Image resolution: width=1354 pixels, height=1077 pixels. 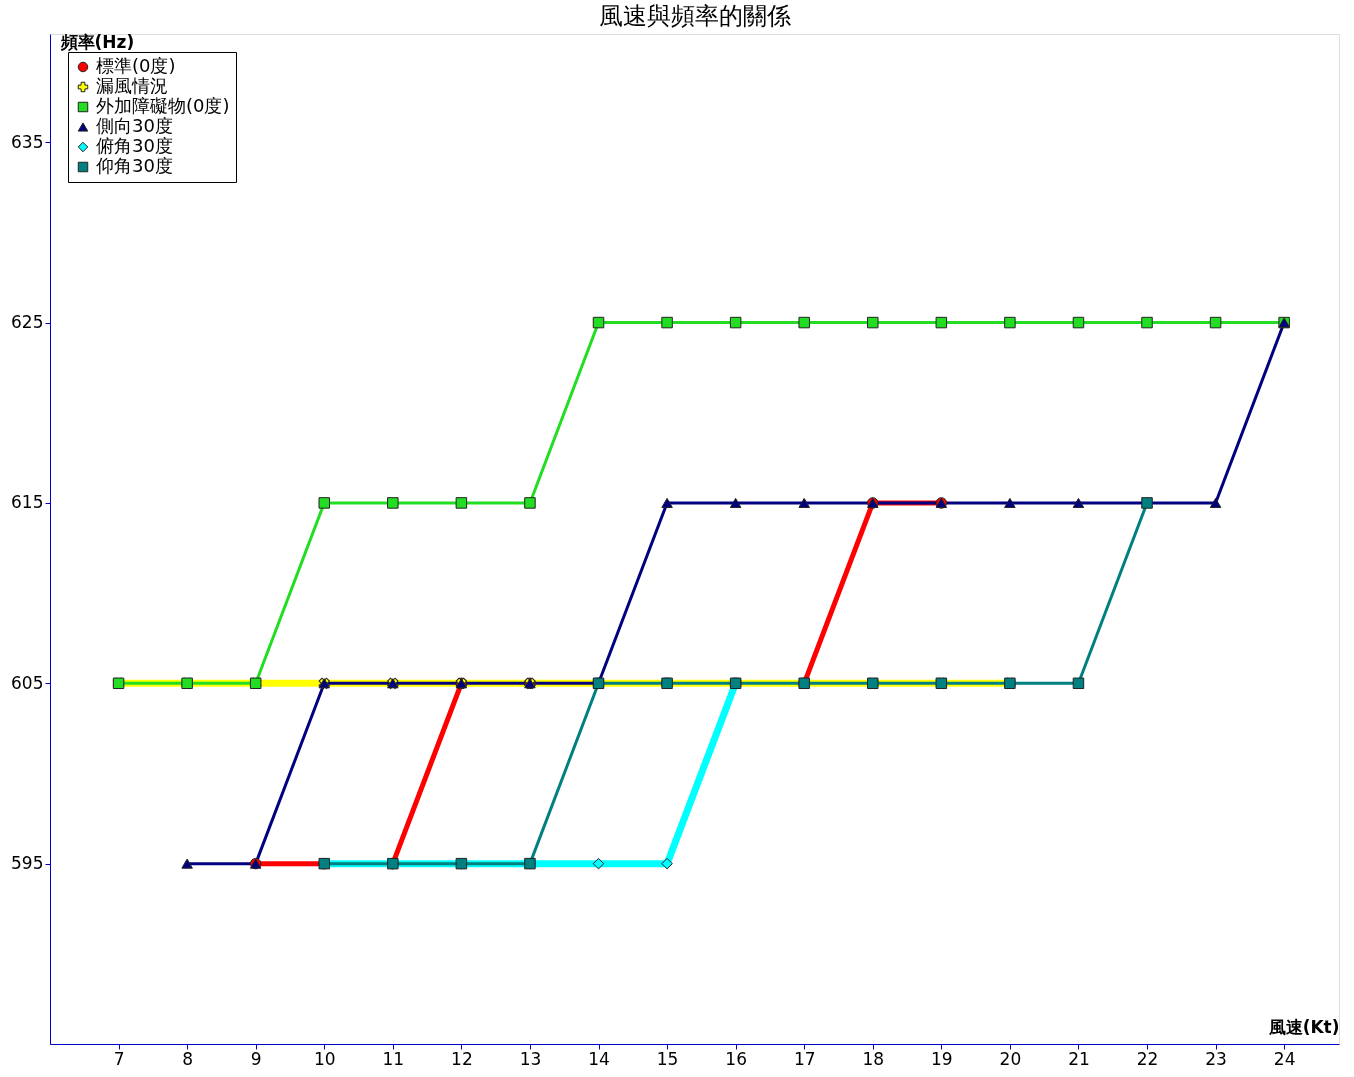 I want to click on x-tick-label: 18, so click(x=873, y=1058).